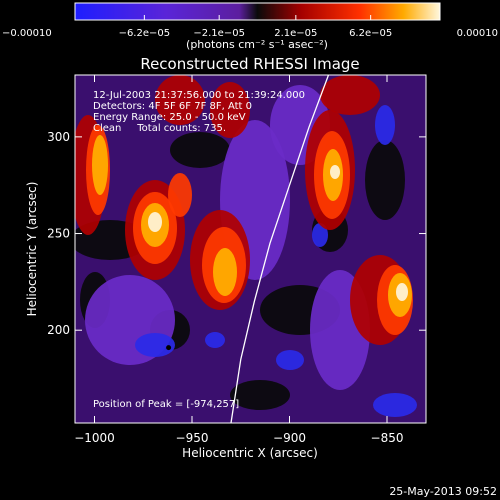 This screenshot has height=500, width=500. What do you see at coordinates (169, 348) in the screenshot?
I see `peak-marker` at bounding box center [169, 348].